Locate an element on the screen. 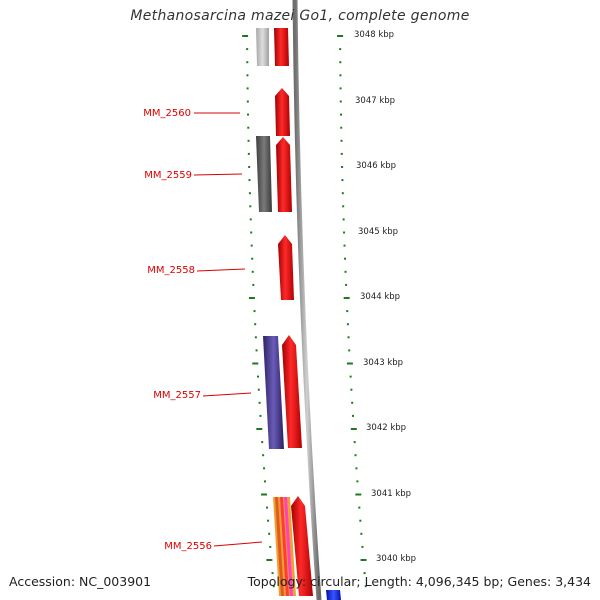 The image size is (600, 600). gene-label-mm2557: MM_2557 is located at coordinates (177, 395).